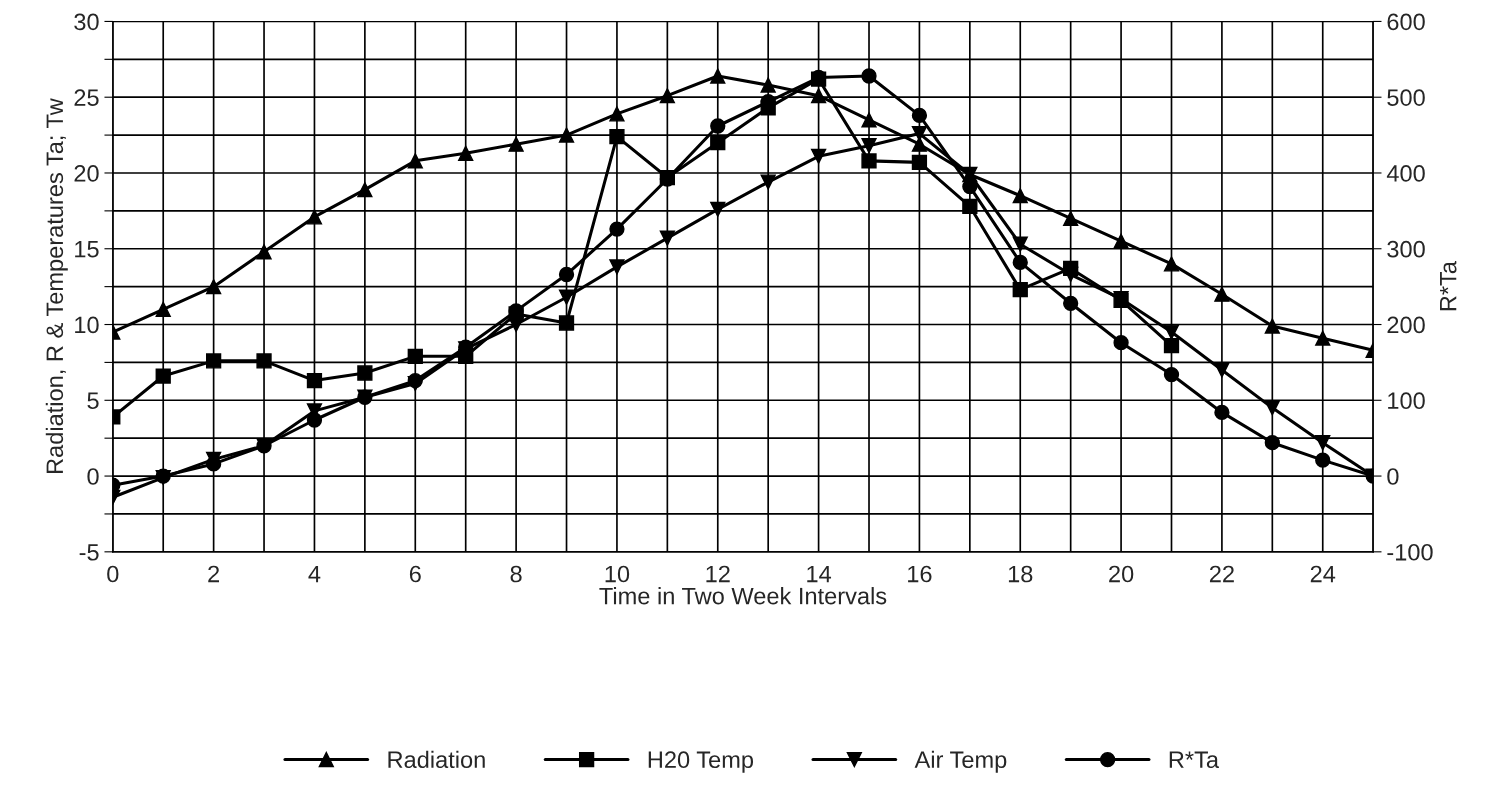 The width and height of the screenshot is (1504, 794). I want to click on y-tick-label: 30, so click(86, 22).